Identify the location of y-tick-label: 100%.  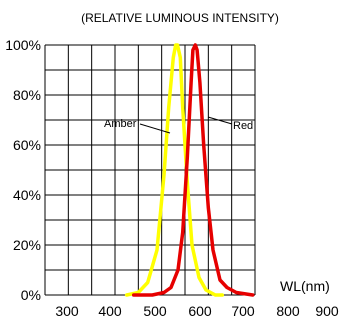
(23, 45).